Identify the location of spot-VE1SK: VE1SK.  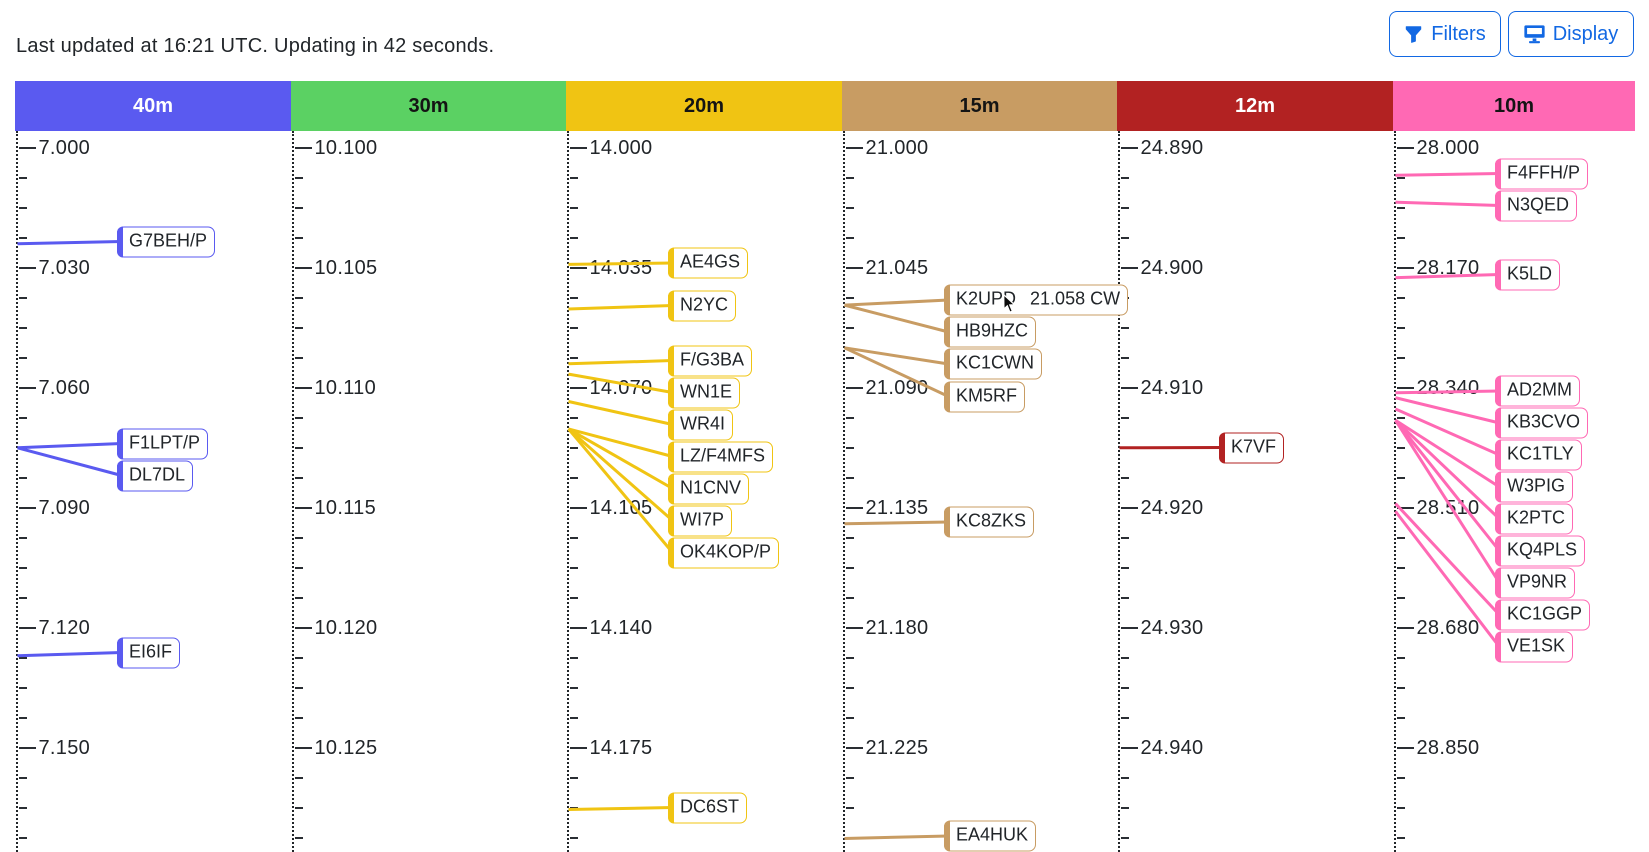
(1534, 647).